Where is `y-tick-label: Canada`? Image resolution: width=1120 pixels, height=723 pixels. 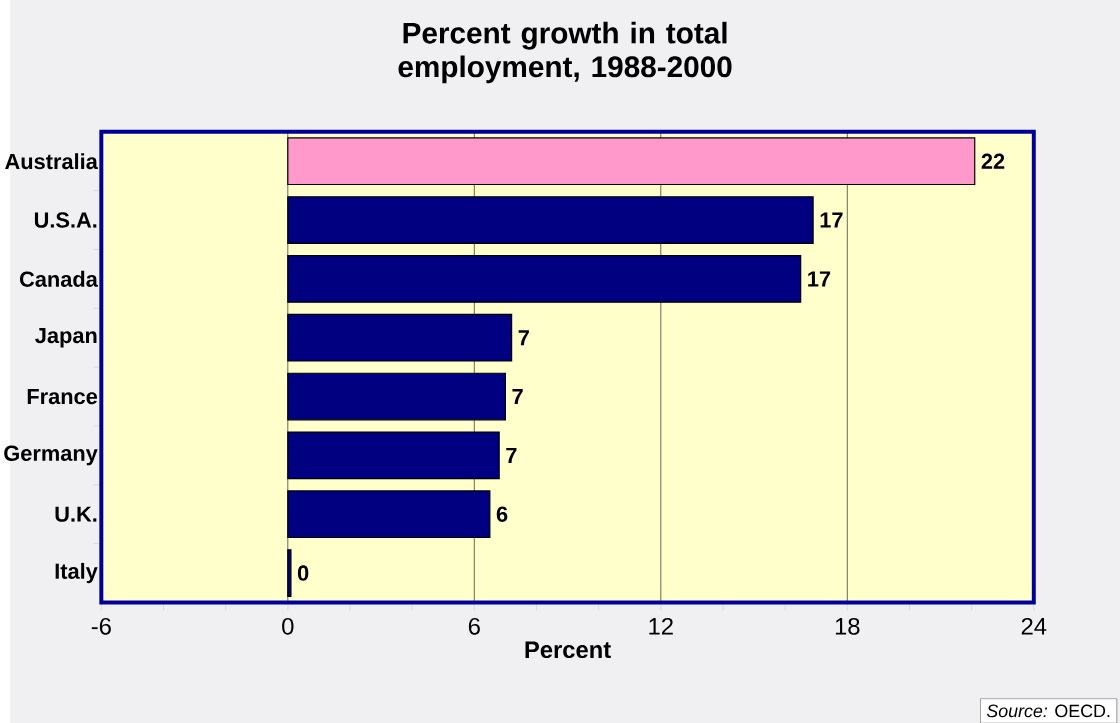 y-tick-label: Canada is located at coordinates (58, 278).